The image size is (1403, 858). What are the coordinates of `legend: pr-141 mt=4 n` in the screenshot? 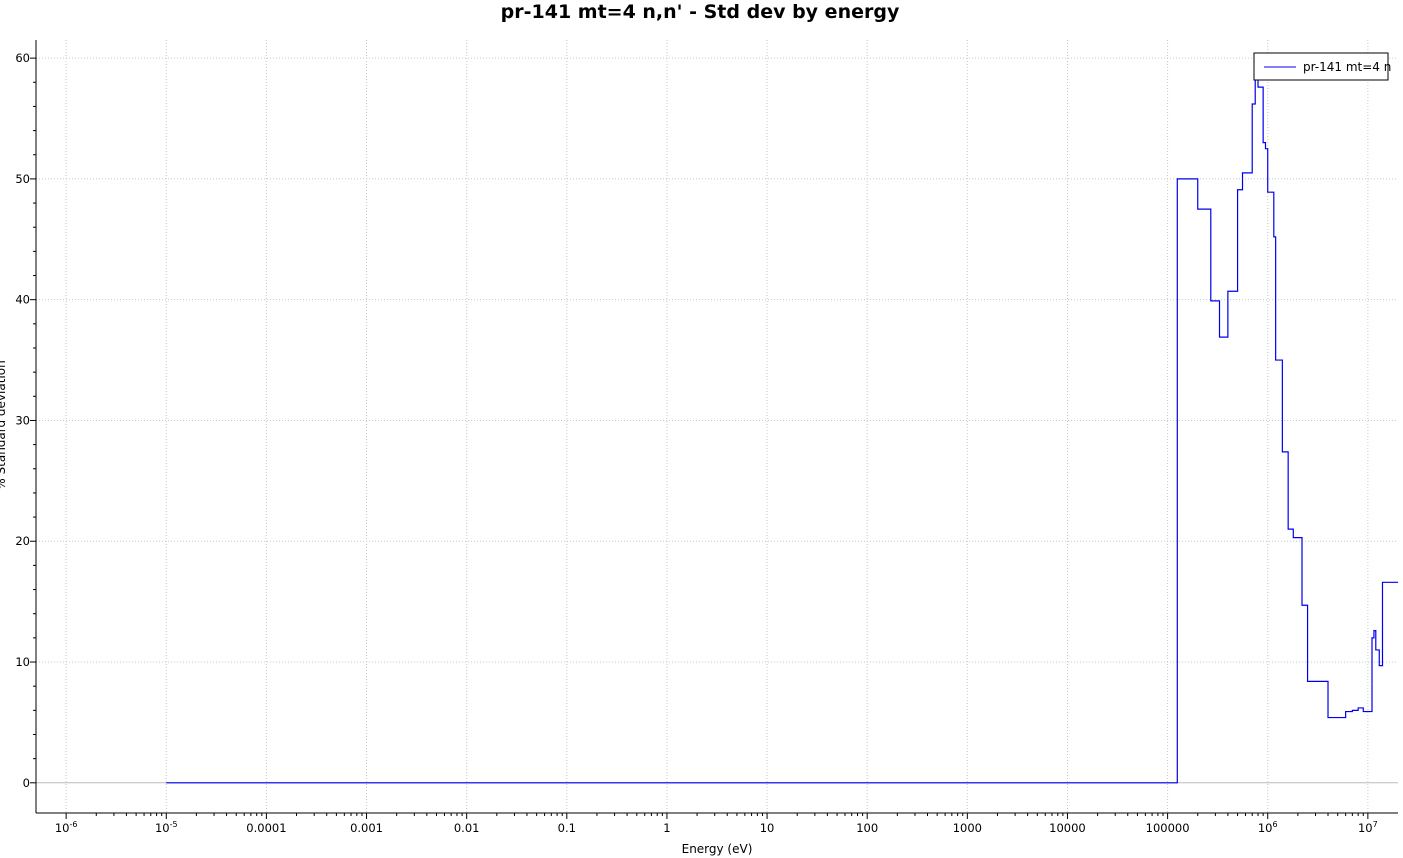 It's located at (1322, 66).